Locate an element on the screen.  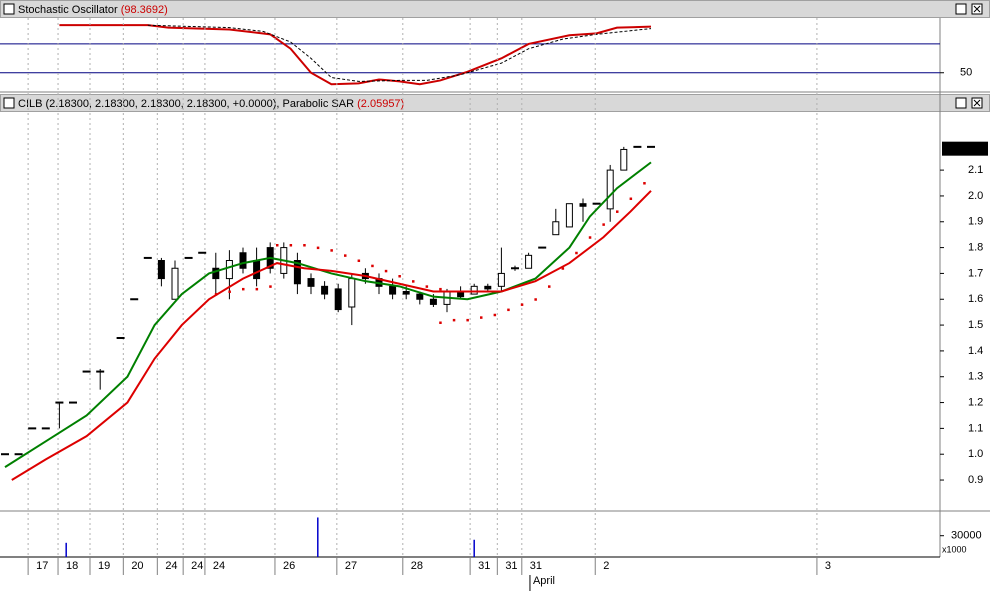
last-price-label: 2.18300 is located at coordinates (962, 148).